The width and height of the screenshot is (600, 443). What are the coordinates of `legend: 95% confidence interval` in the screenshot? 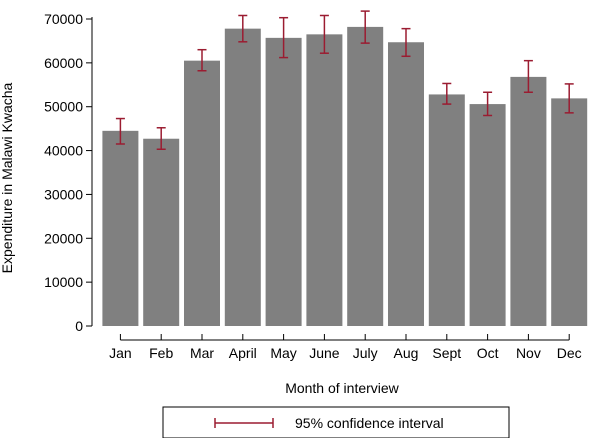 It's located at (336, 422).